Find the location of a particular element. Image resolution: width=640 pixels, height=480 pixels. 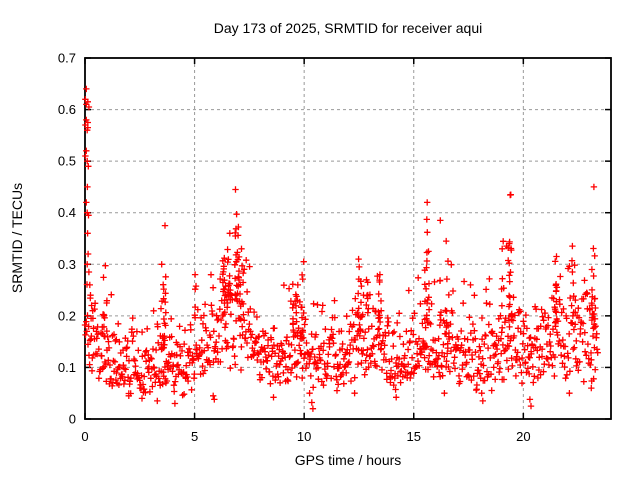

y-tick-label: 0.4 is located at coordinates (67, 212).